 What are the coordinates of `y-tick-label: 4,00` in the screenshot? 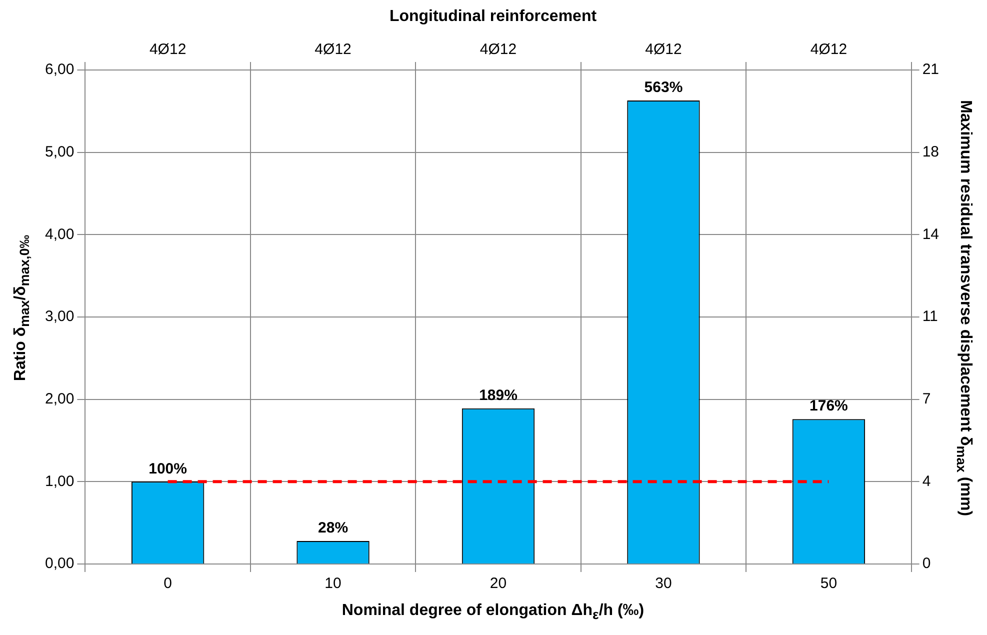 It's located at (59, 234).